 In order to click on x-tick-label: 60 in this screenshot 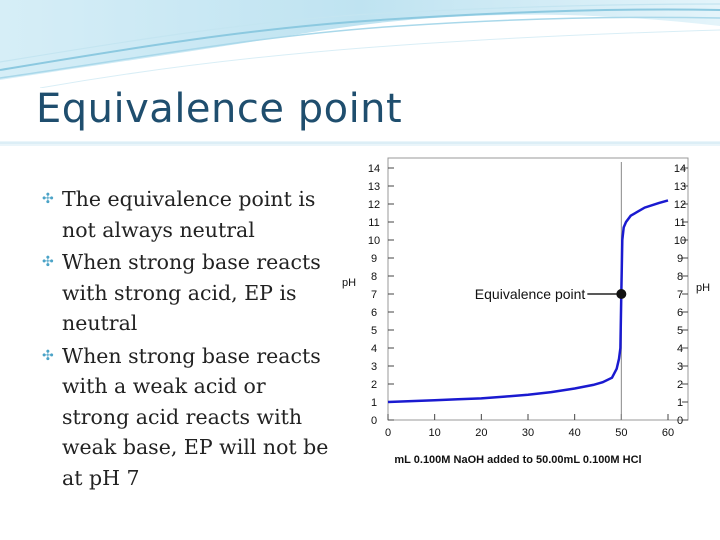, I will do `click(668, 433)`.